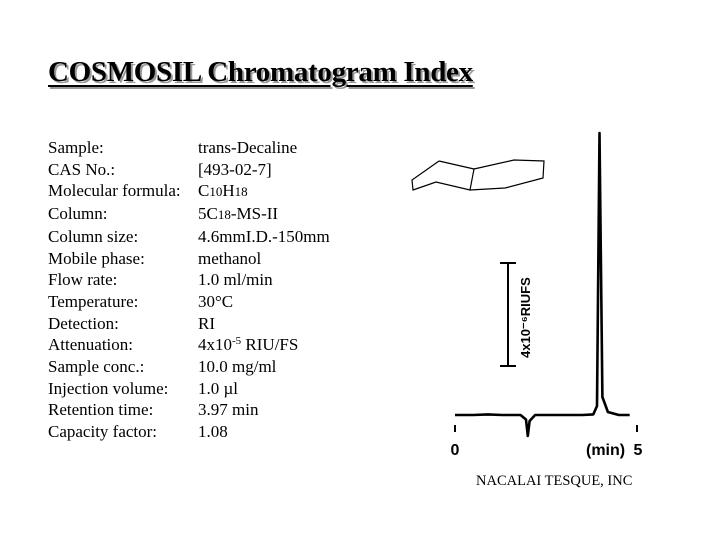 Image resolution: width=720 pixels, height=540 pixels. What do you see at coordinates (189, 345) in the screenshot?
I see `spec-row-attenuation: Attenuation: 4x10-5 RIU/FS` at bounding box center [189, 345].